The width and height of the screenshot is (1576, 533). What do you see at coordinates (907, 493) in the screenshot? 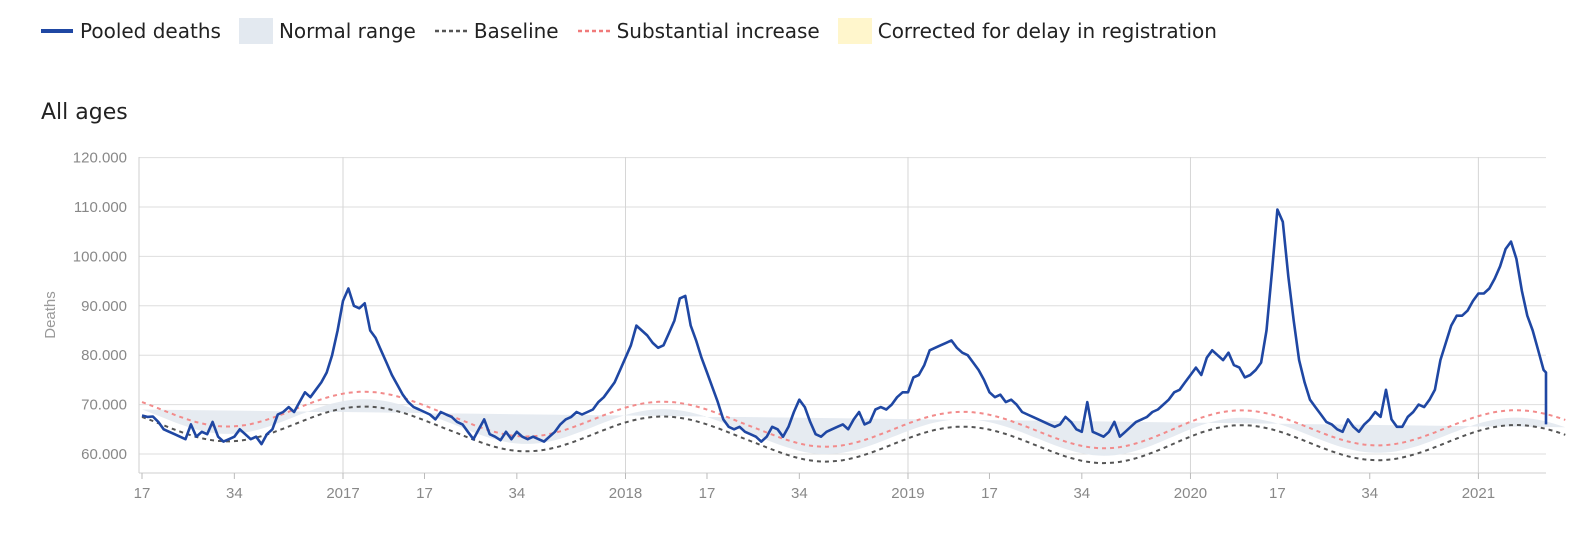
I see `x-tick-label: 2019` at bounding box center [907, 493].